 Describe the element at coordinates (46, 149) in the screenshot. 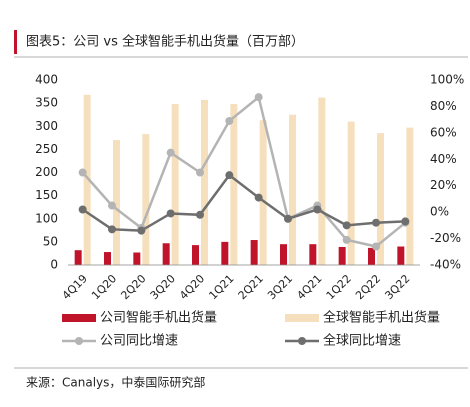

I see `y-tick-label: 250` at that location.